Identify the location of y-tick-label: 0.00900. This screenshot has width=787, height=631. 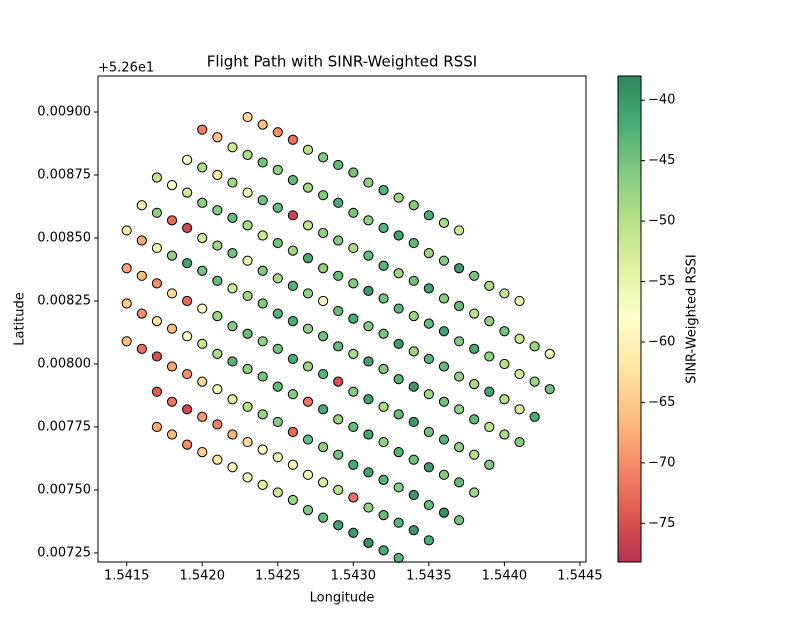
(64, 112).